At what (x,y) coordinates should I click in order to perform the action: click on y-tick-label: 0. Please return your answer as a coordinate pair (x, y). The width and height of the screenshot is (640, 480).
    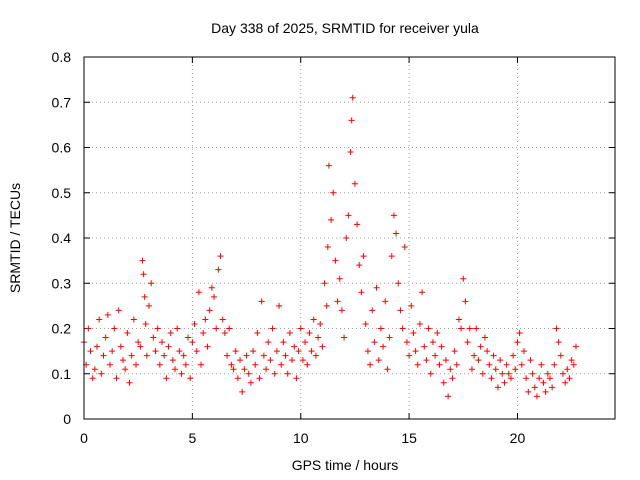
    Looking at the image, I should click on (67, 419).